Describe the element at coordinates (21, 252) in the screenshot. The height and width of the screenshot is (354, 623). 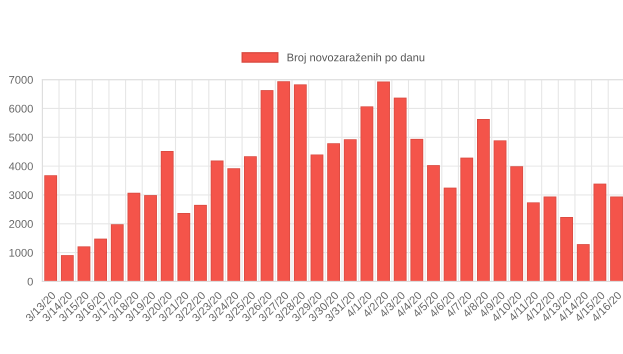
I see `y-tick-label: 1000` at that location.